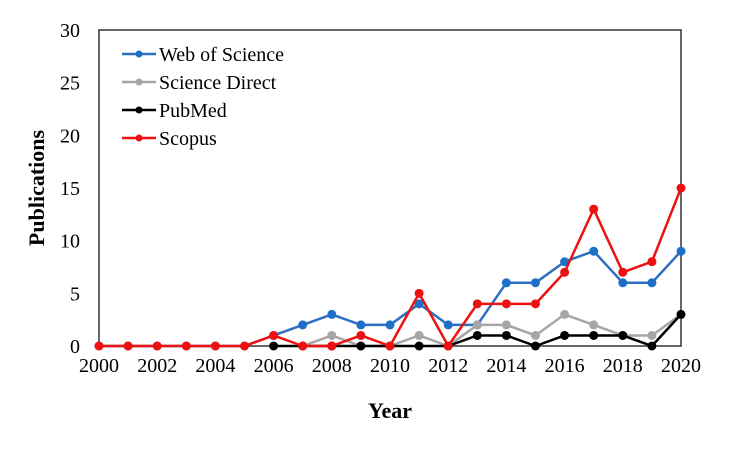 The image size is (729, 449). What do you see at coordinates (70, 31) in the screenshot?
I see `y-tick-label: 30` at bounding box center [70, 31].